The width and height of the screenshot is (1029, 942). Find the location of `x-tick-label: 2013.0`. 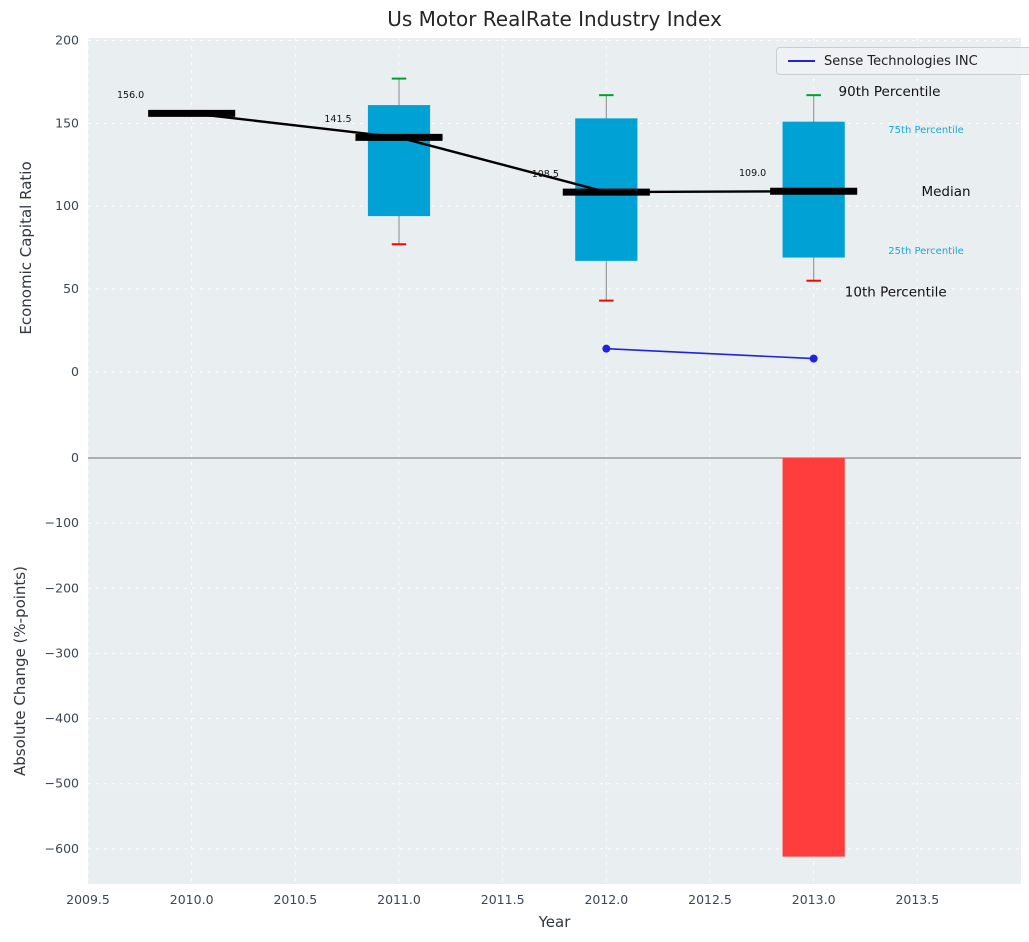

x-tick-label: 2013.0 is located at coordinates (814, 899).